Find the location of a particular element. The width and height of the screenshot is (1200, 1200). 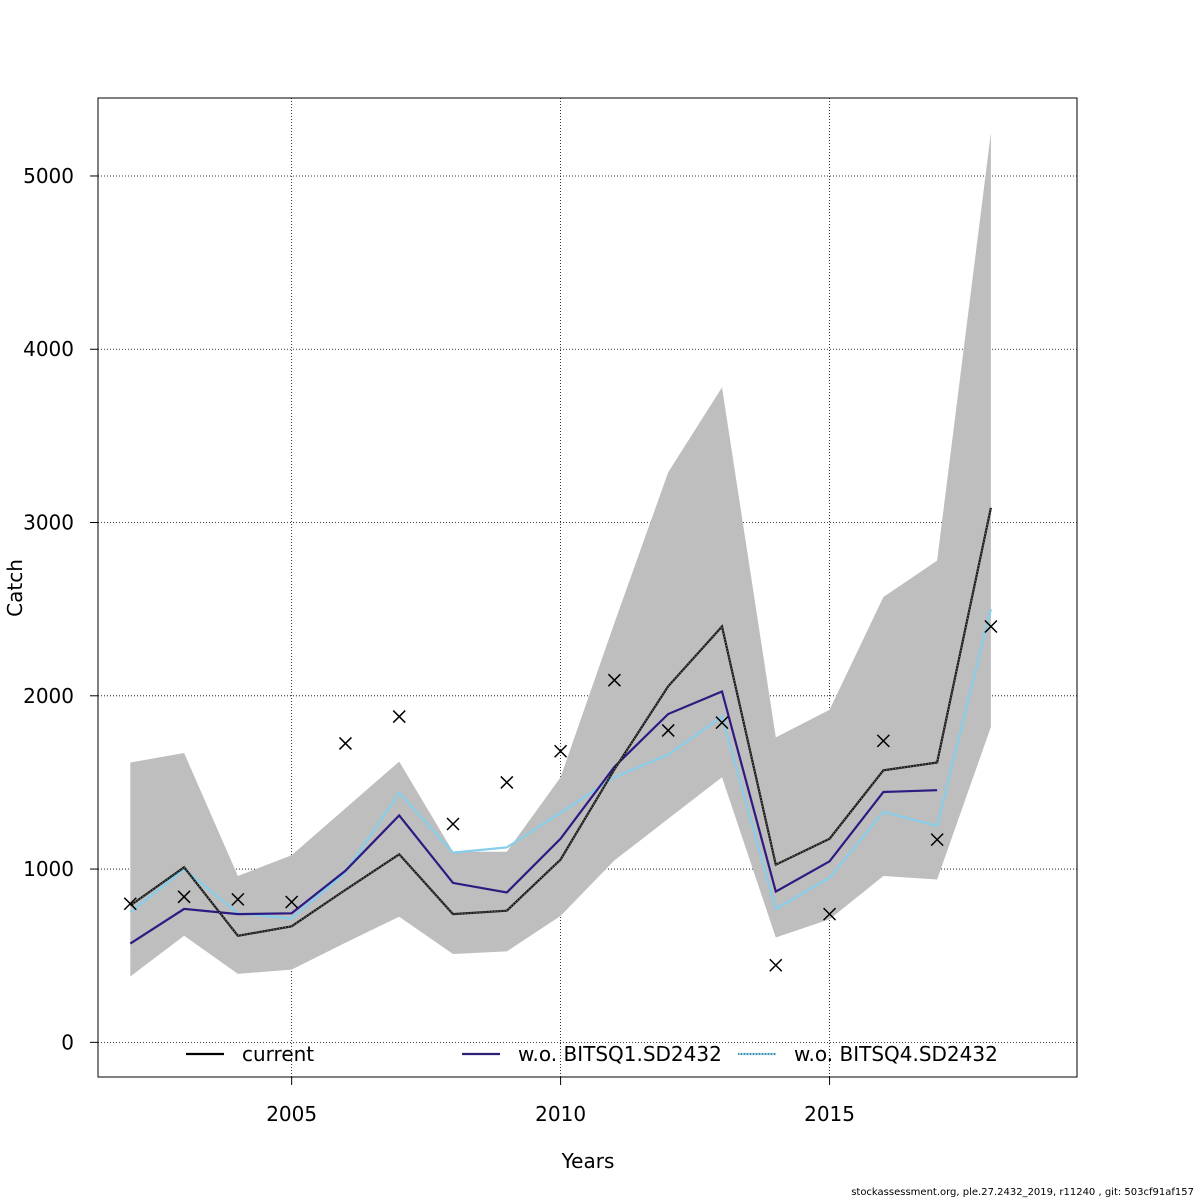

legend-label: current is located at coordinates (278, 1054).